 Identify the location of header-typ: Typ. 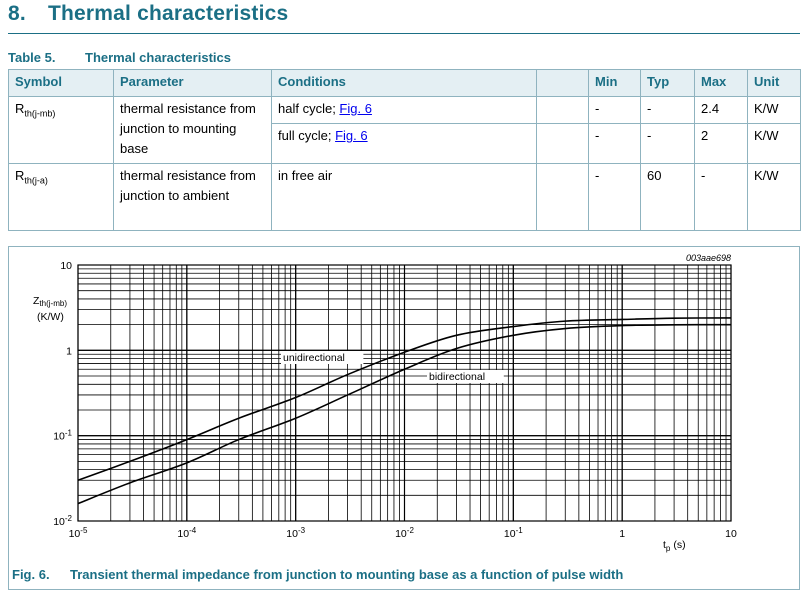
(667, 83).